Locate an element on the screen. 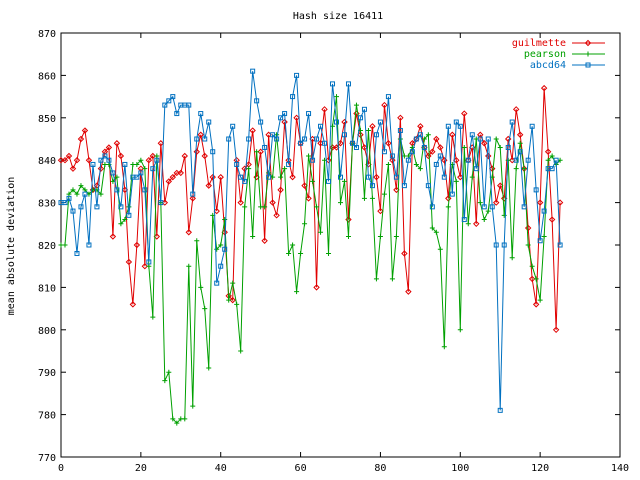 The width and height of the screenshot is (640, 480). legend-marker-abcd64 is located at coordinates (588, 65).